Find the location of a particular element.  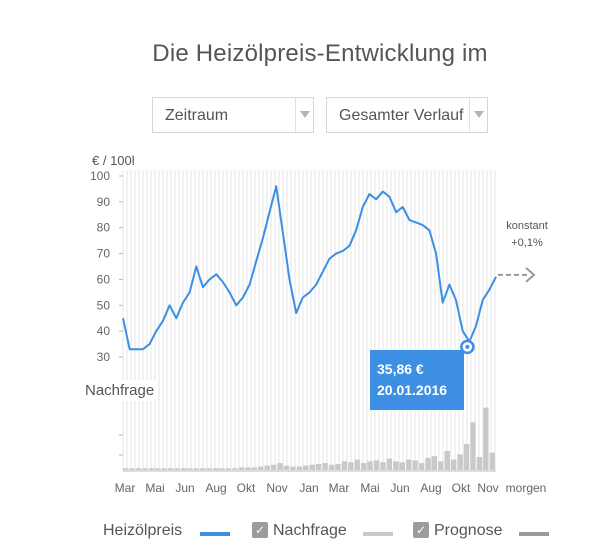

legend-price-swatch is located at coordinates (215, 534).